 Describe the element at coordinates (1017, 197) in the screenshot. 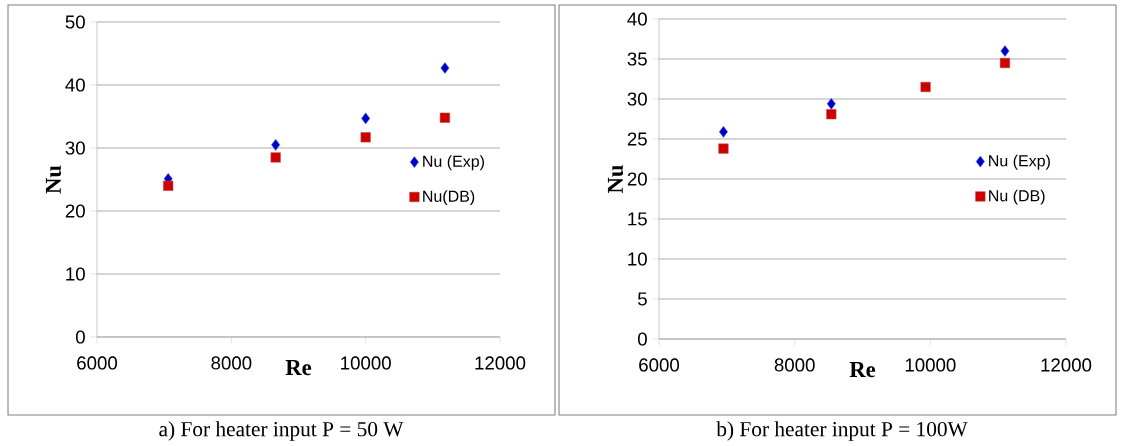

I see `legend-label: Nu (DB)` at that location.